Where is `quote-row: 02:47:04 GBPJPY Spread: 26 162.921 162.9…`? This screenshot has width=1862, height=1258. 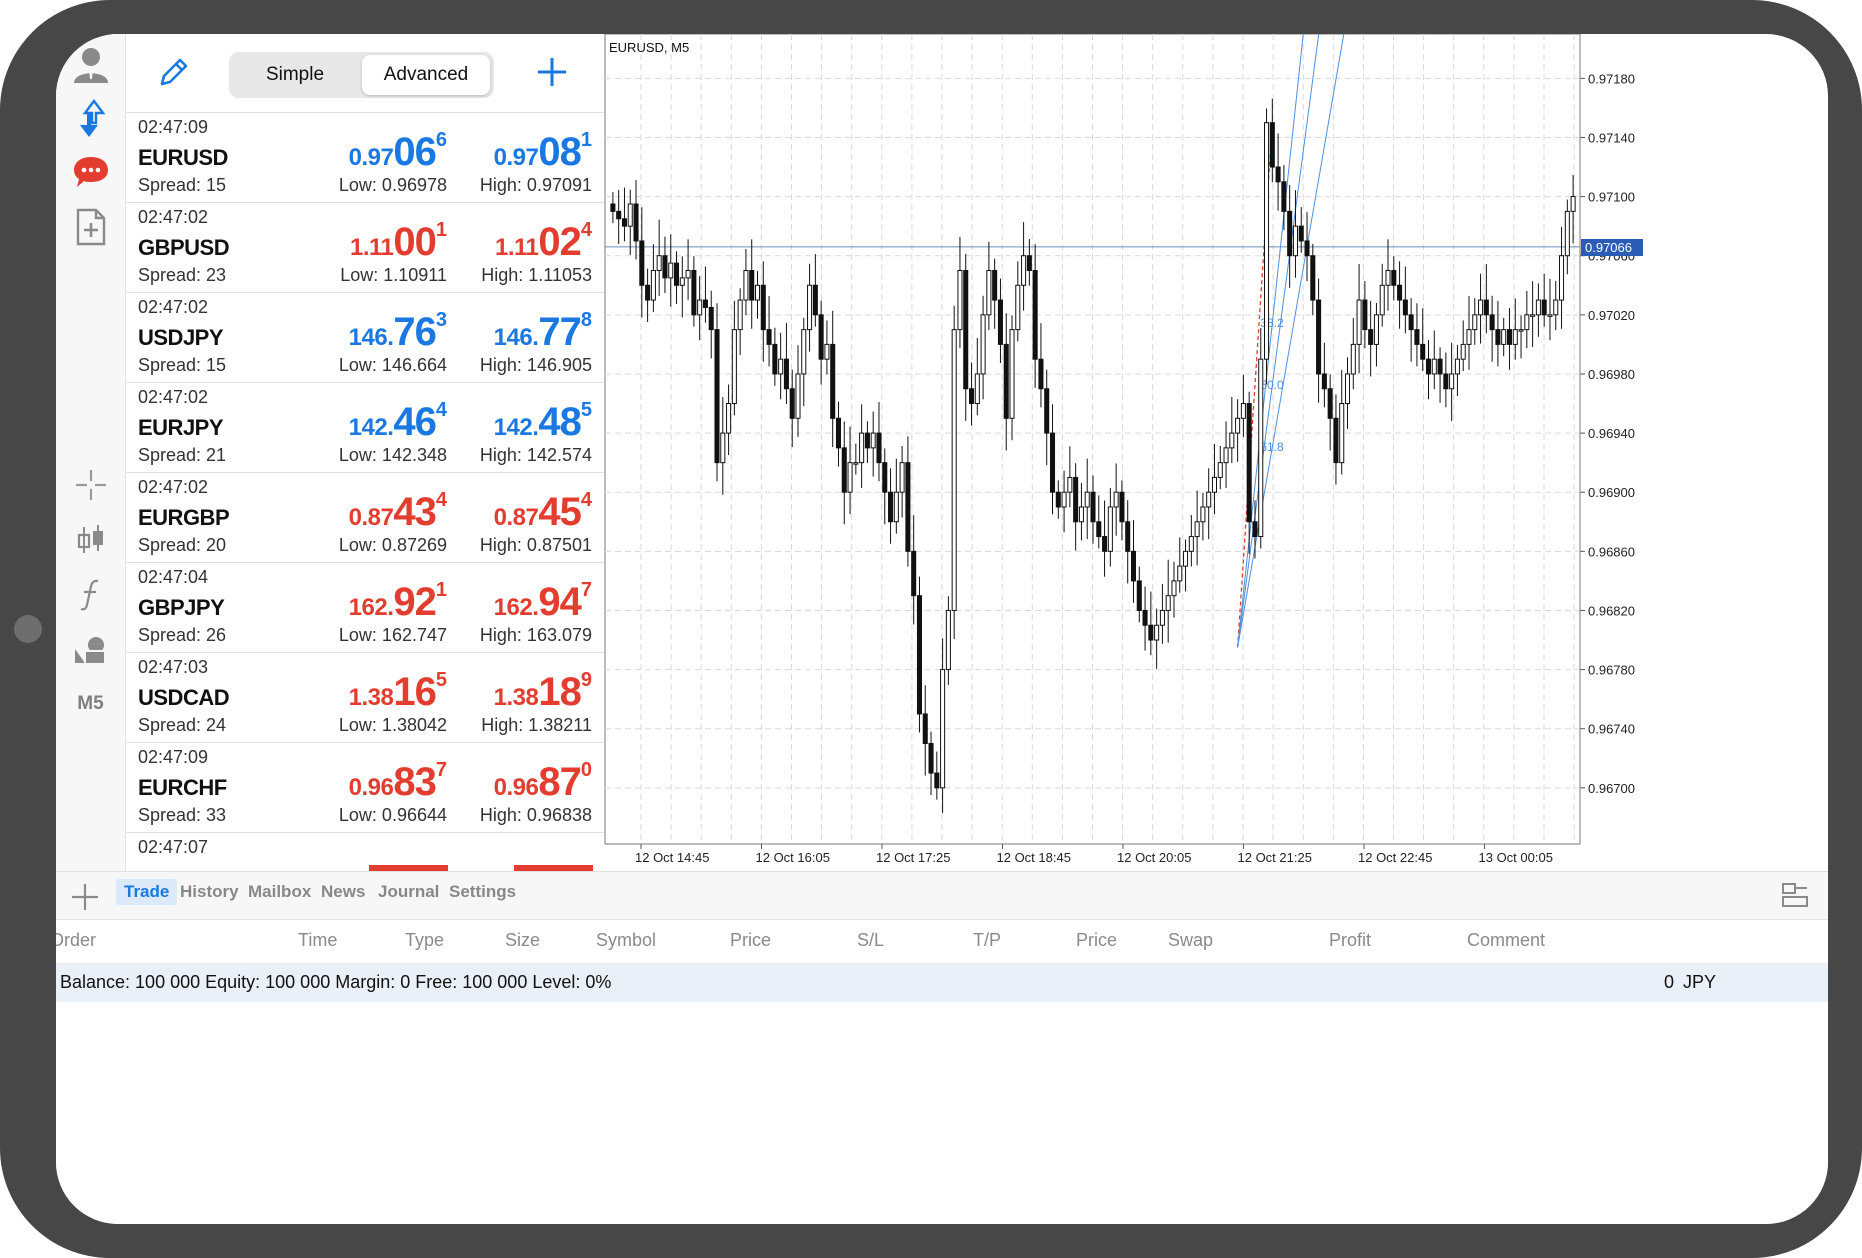 quote-row: 02:47:04 GBPJPY Spread: 26 162.921 162.9… is located at coordinates (365, 607).